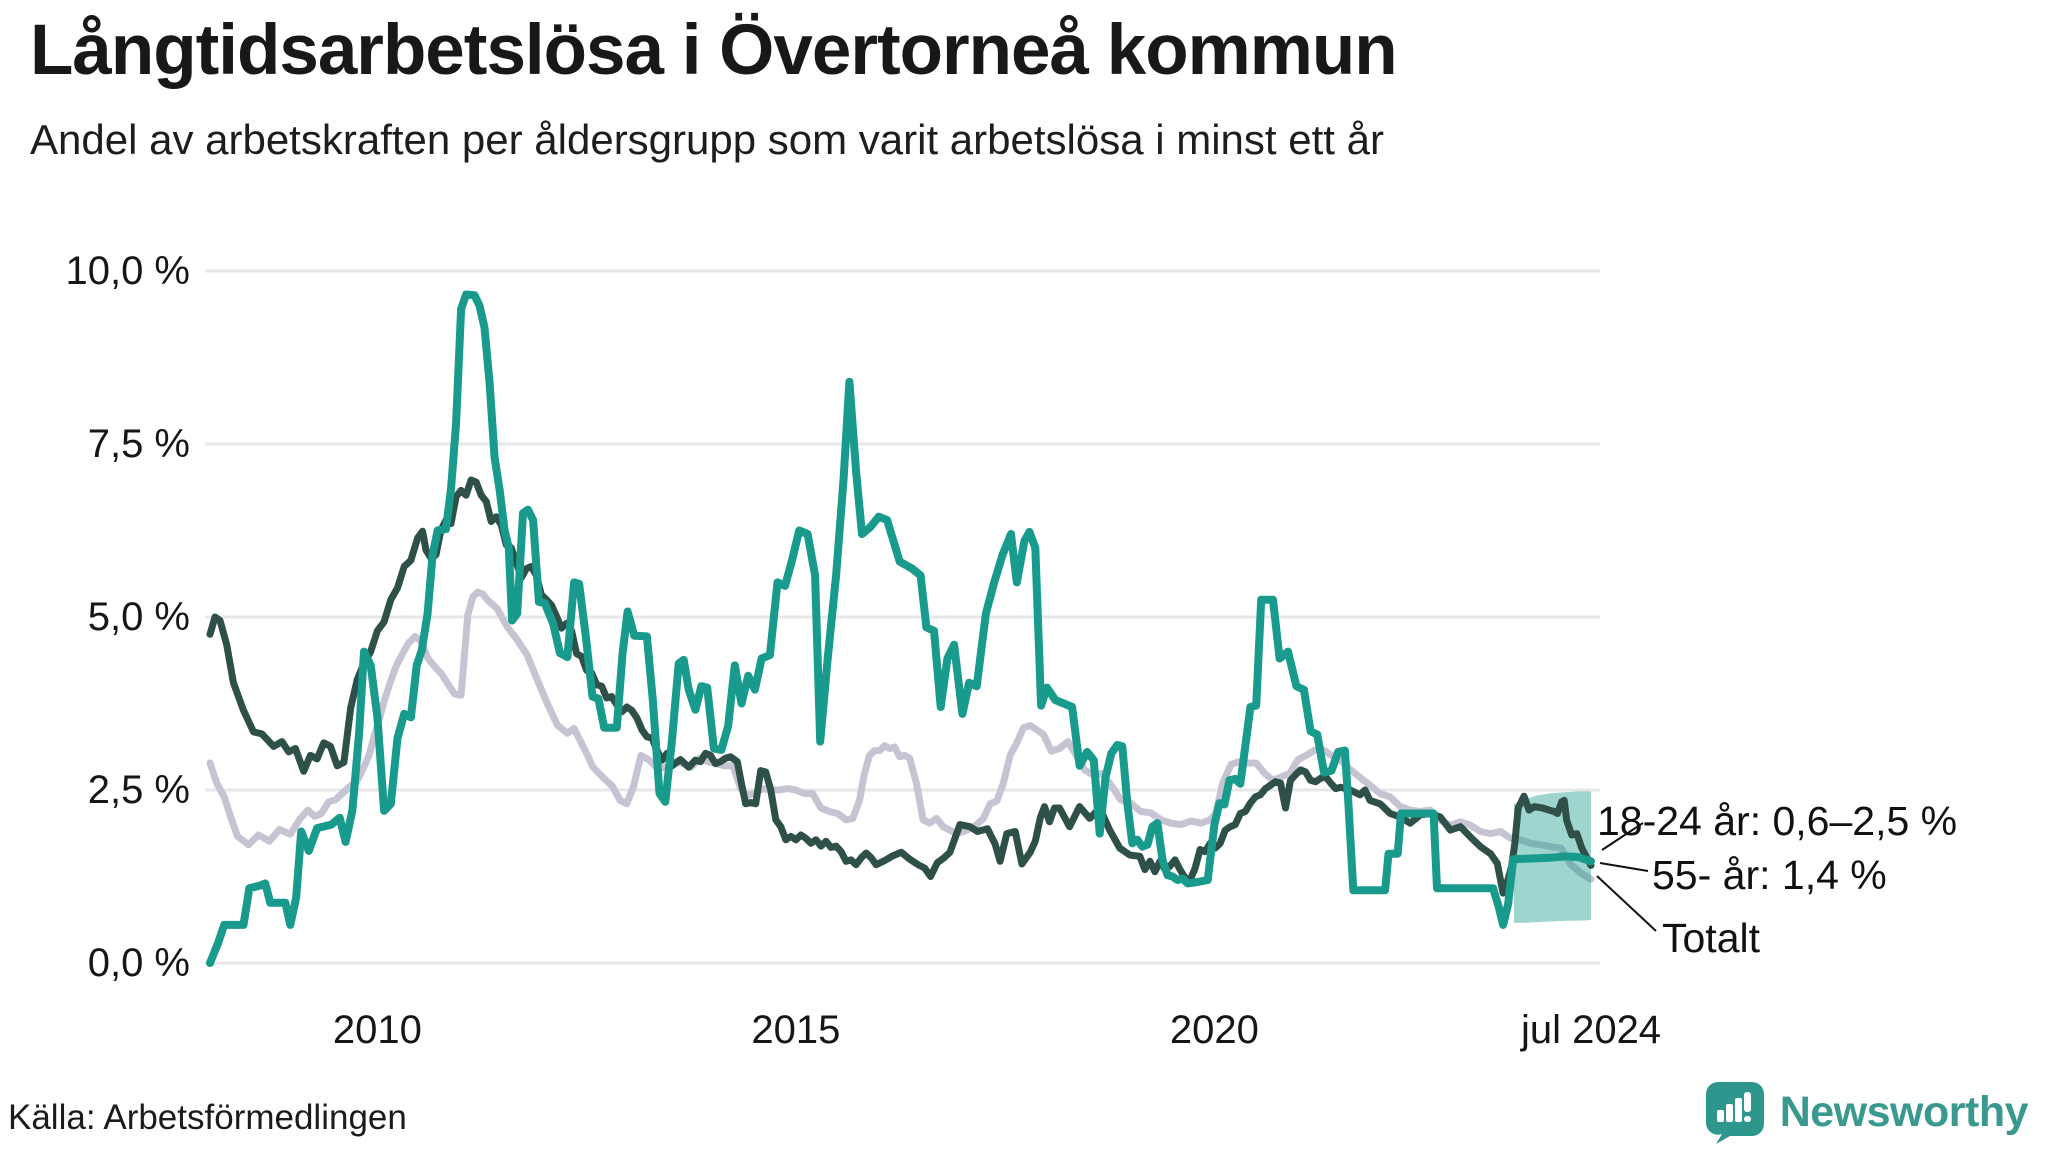  What do you see at coordinates (1747, 1102) in the screenshot?
I see `exclamation-stem` at bounding box center [1747, 1102].